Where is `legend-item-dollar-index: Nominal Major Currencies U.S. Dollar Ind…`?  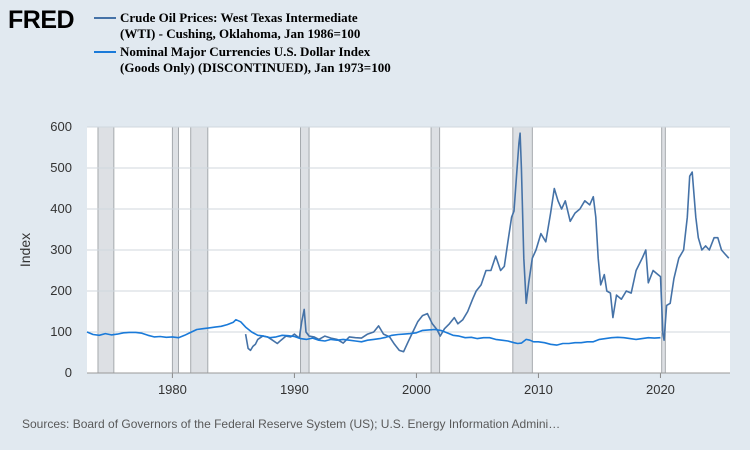
legend-item-dollar-index: Nominal Major Currencies U.S. Dollar Ind… is located at coordinates (242, 60).